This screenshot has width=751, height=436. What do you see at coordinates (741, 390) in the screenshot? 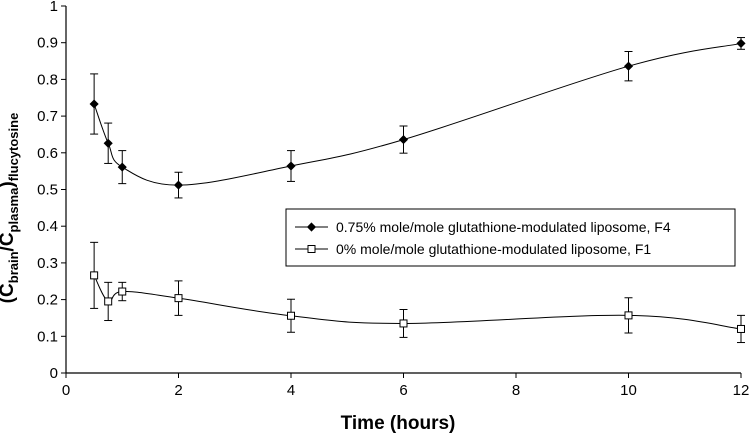
I see `x-tick-label: 12` at bounding box center [741, 390].